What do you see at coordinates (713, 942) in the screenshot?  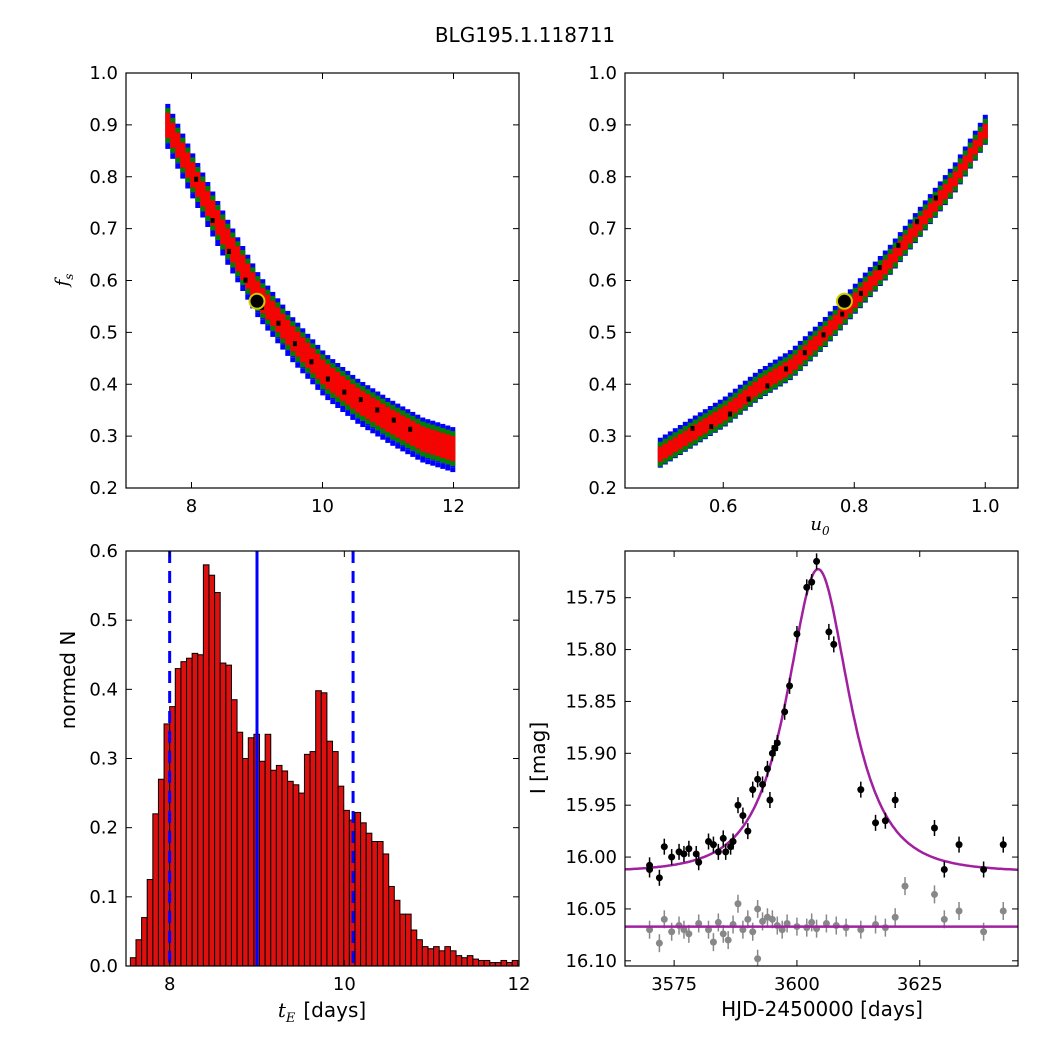 I see `residual-point` at bounding box center [713, 942].